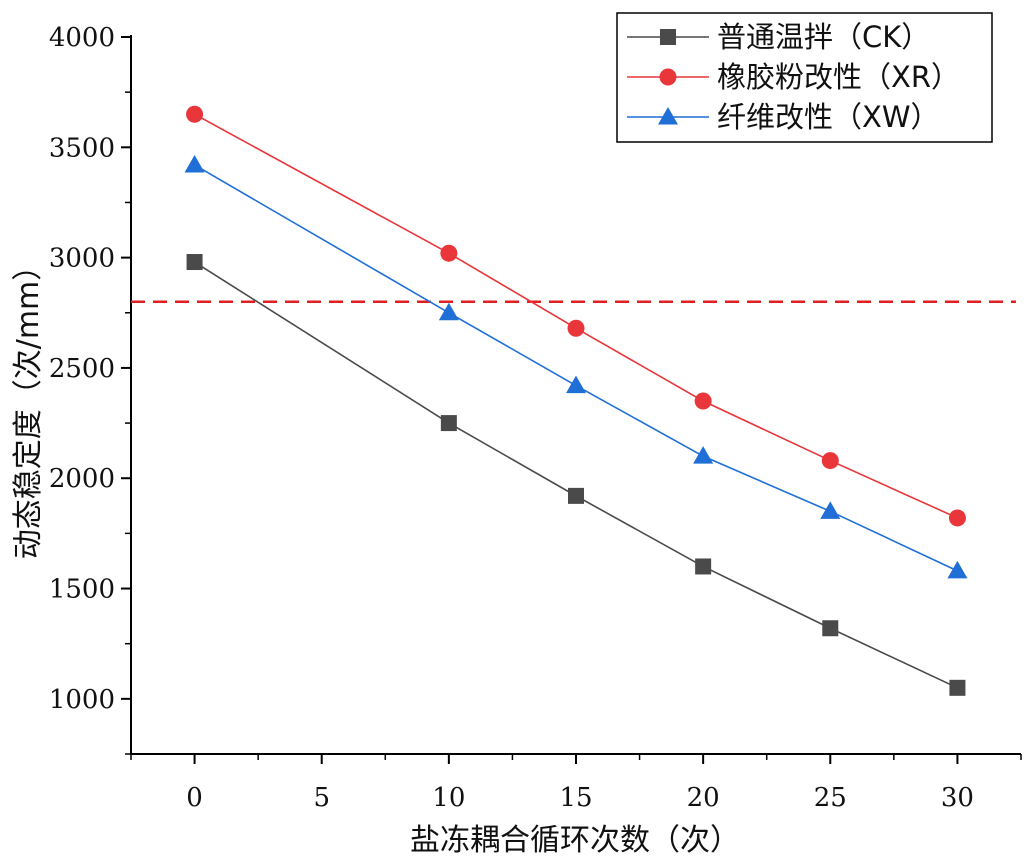 This screenshot has height=867, width=1028. Describe the element at coordinates (28, 405) in the screenshot. I see `y-axis-title: 动态稳定度（次/mm）` at that location.